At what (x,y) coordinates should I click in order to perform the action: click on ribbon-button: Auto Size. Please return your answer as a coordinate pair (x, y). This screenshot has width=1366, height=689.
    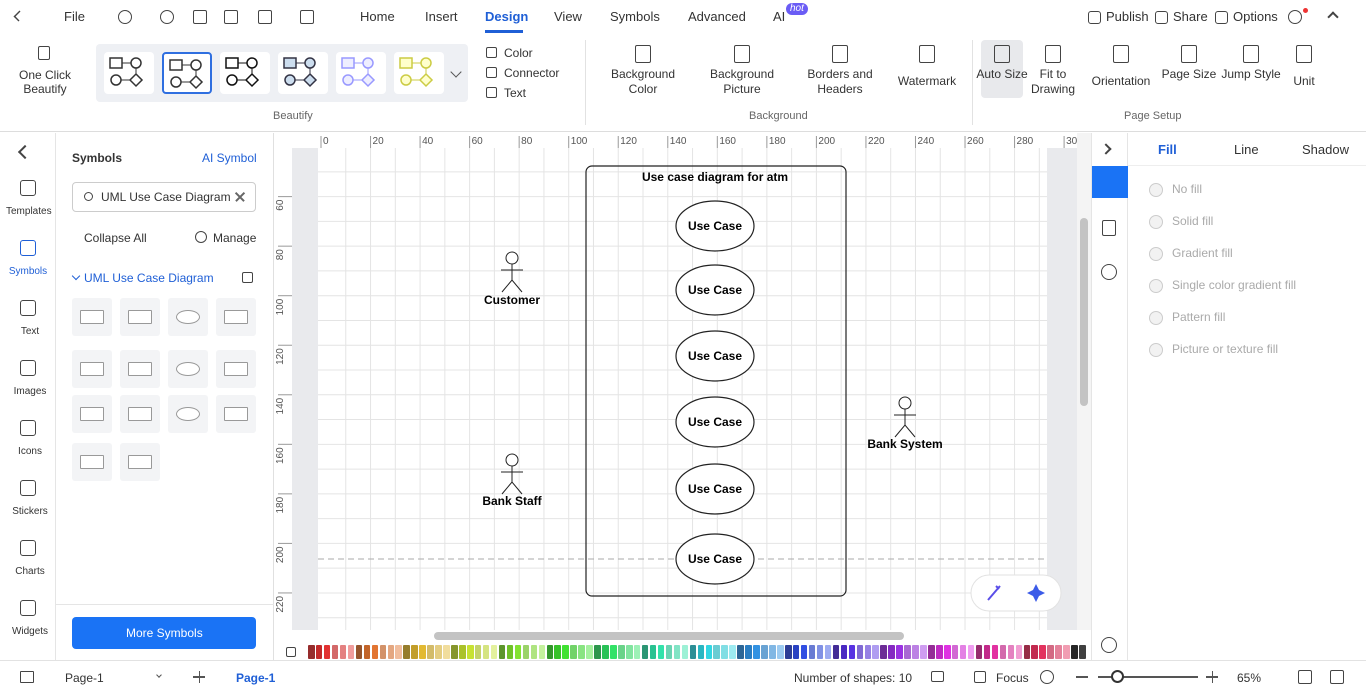
    Looking at the image, I should click on (1002, 74).